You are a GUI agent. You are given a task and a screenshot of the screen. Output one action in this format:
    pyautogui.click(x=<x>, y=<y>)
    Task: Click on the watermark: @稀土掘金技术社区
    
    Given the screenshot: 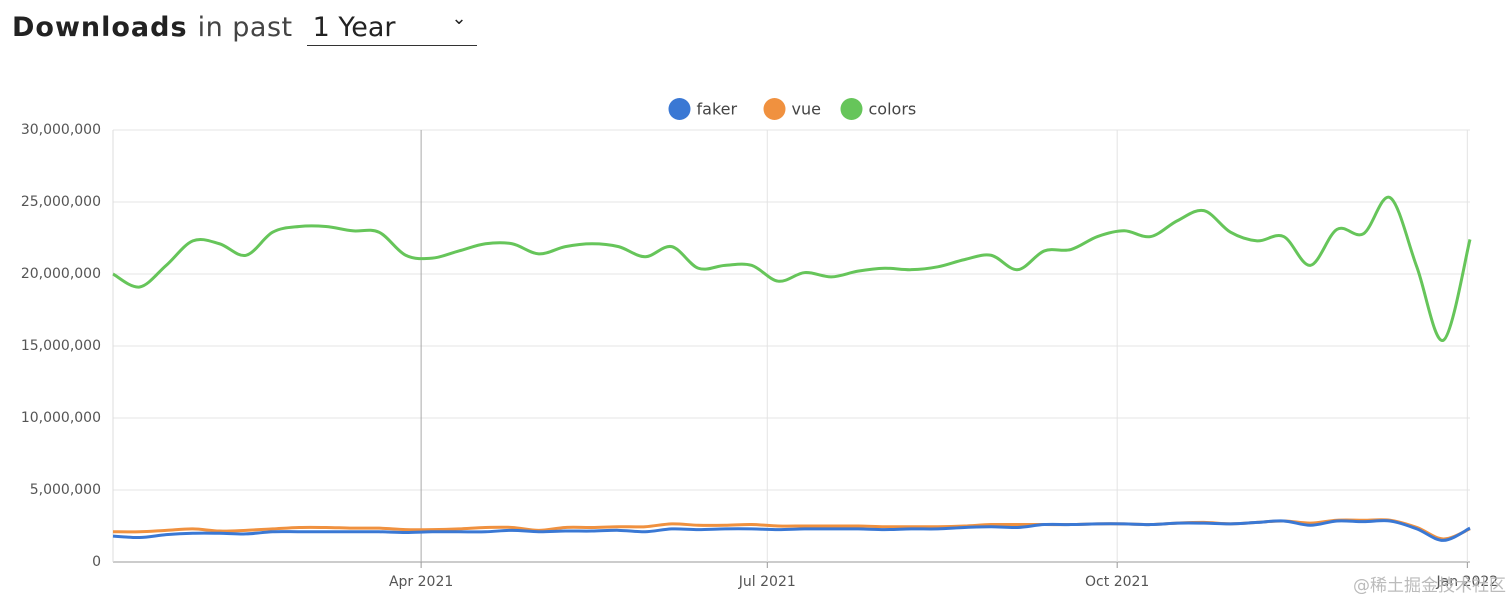 What is the action you would take?
    pyautogui.click(x=1429, y=586)
    